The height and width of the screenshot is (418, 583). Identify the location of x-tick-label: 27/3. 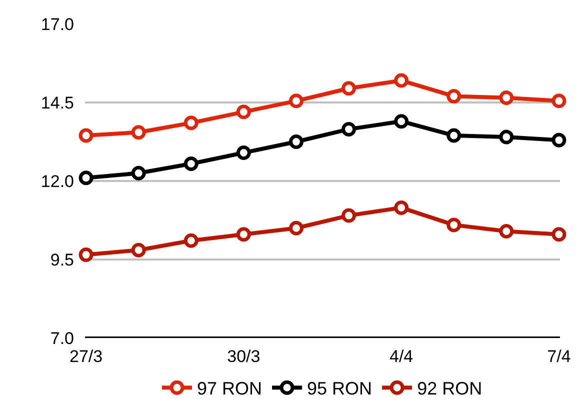
(86, 356).